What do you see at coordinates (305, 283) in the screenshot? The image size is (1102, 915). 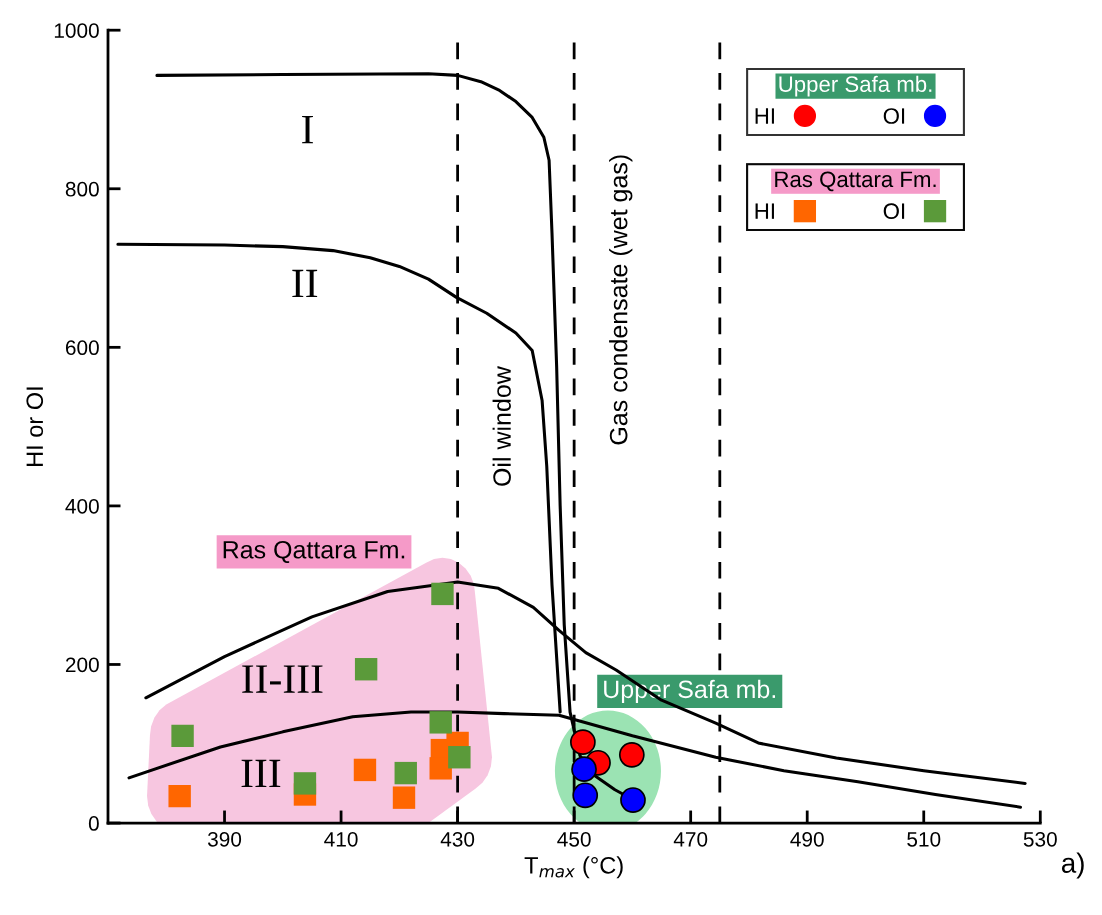 I see `annotation: II` at bounding box center [305, 283].